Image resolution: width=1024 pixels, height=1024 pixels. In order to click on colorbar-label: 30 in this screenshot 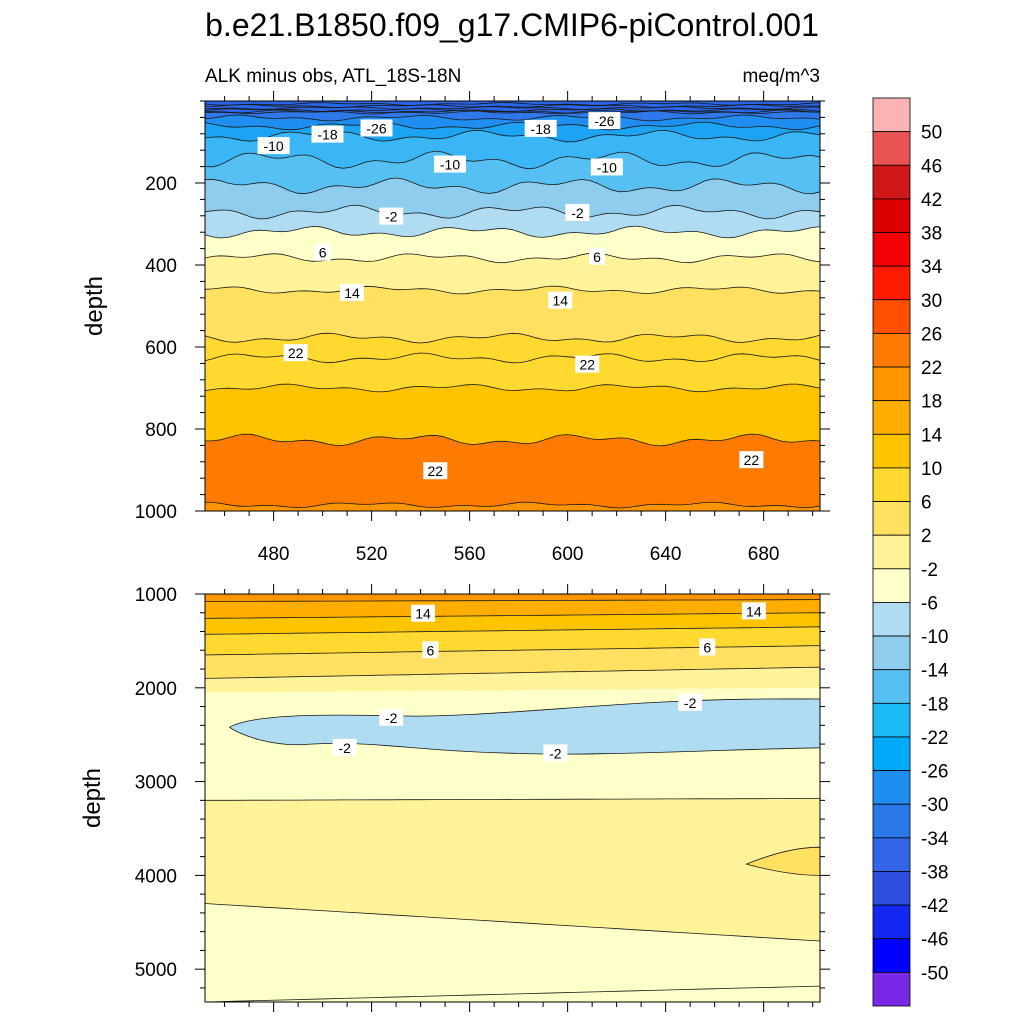, I will do `click(931, 301)`.